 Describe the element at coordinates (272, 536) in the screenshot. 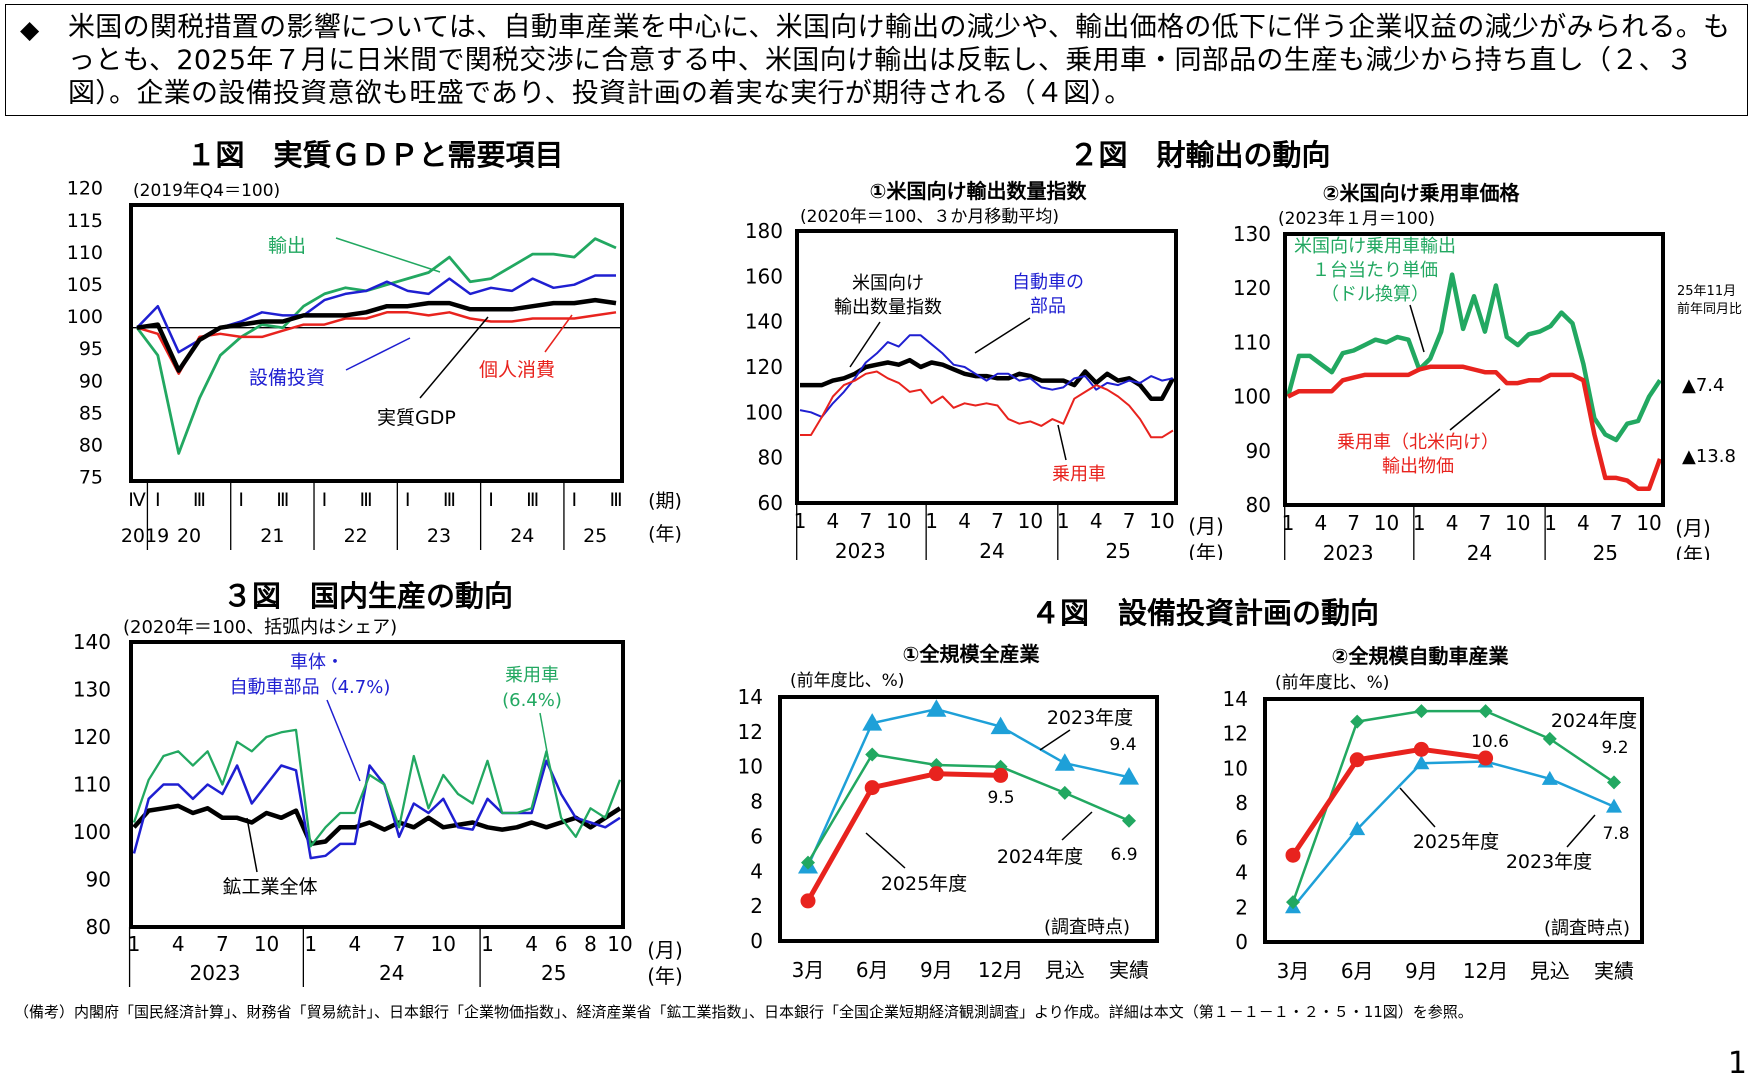

I see `fig1-year-label: 21` at that location.